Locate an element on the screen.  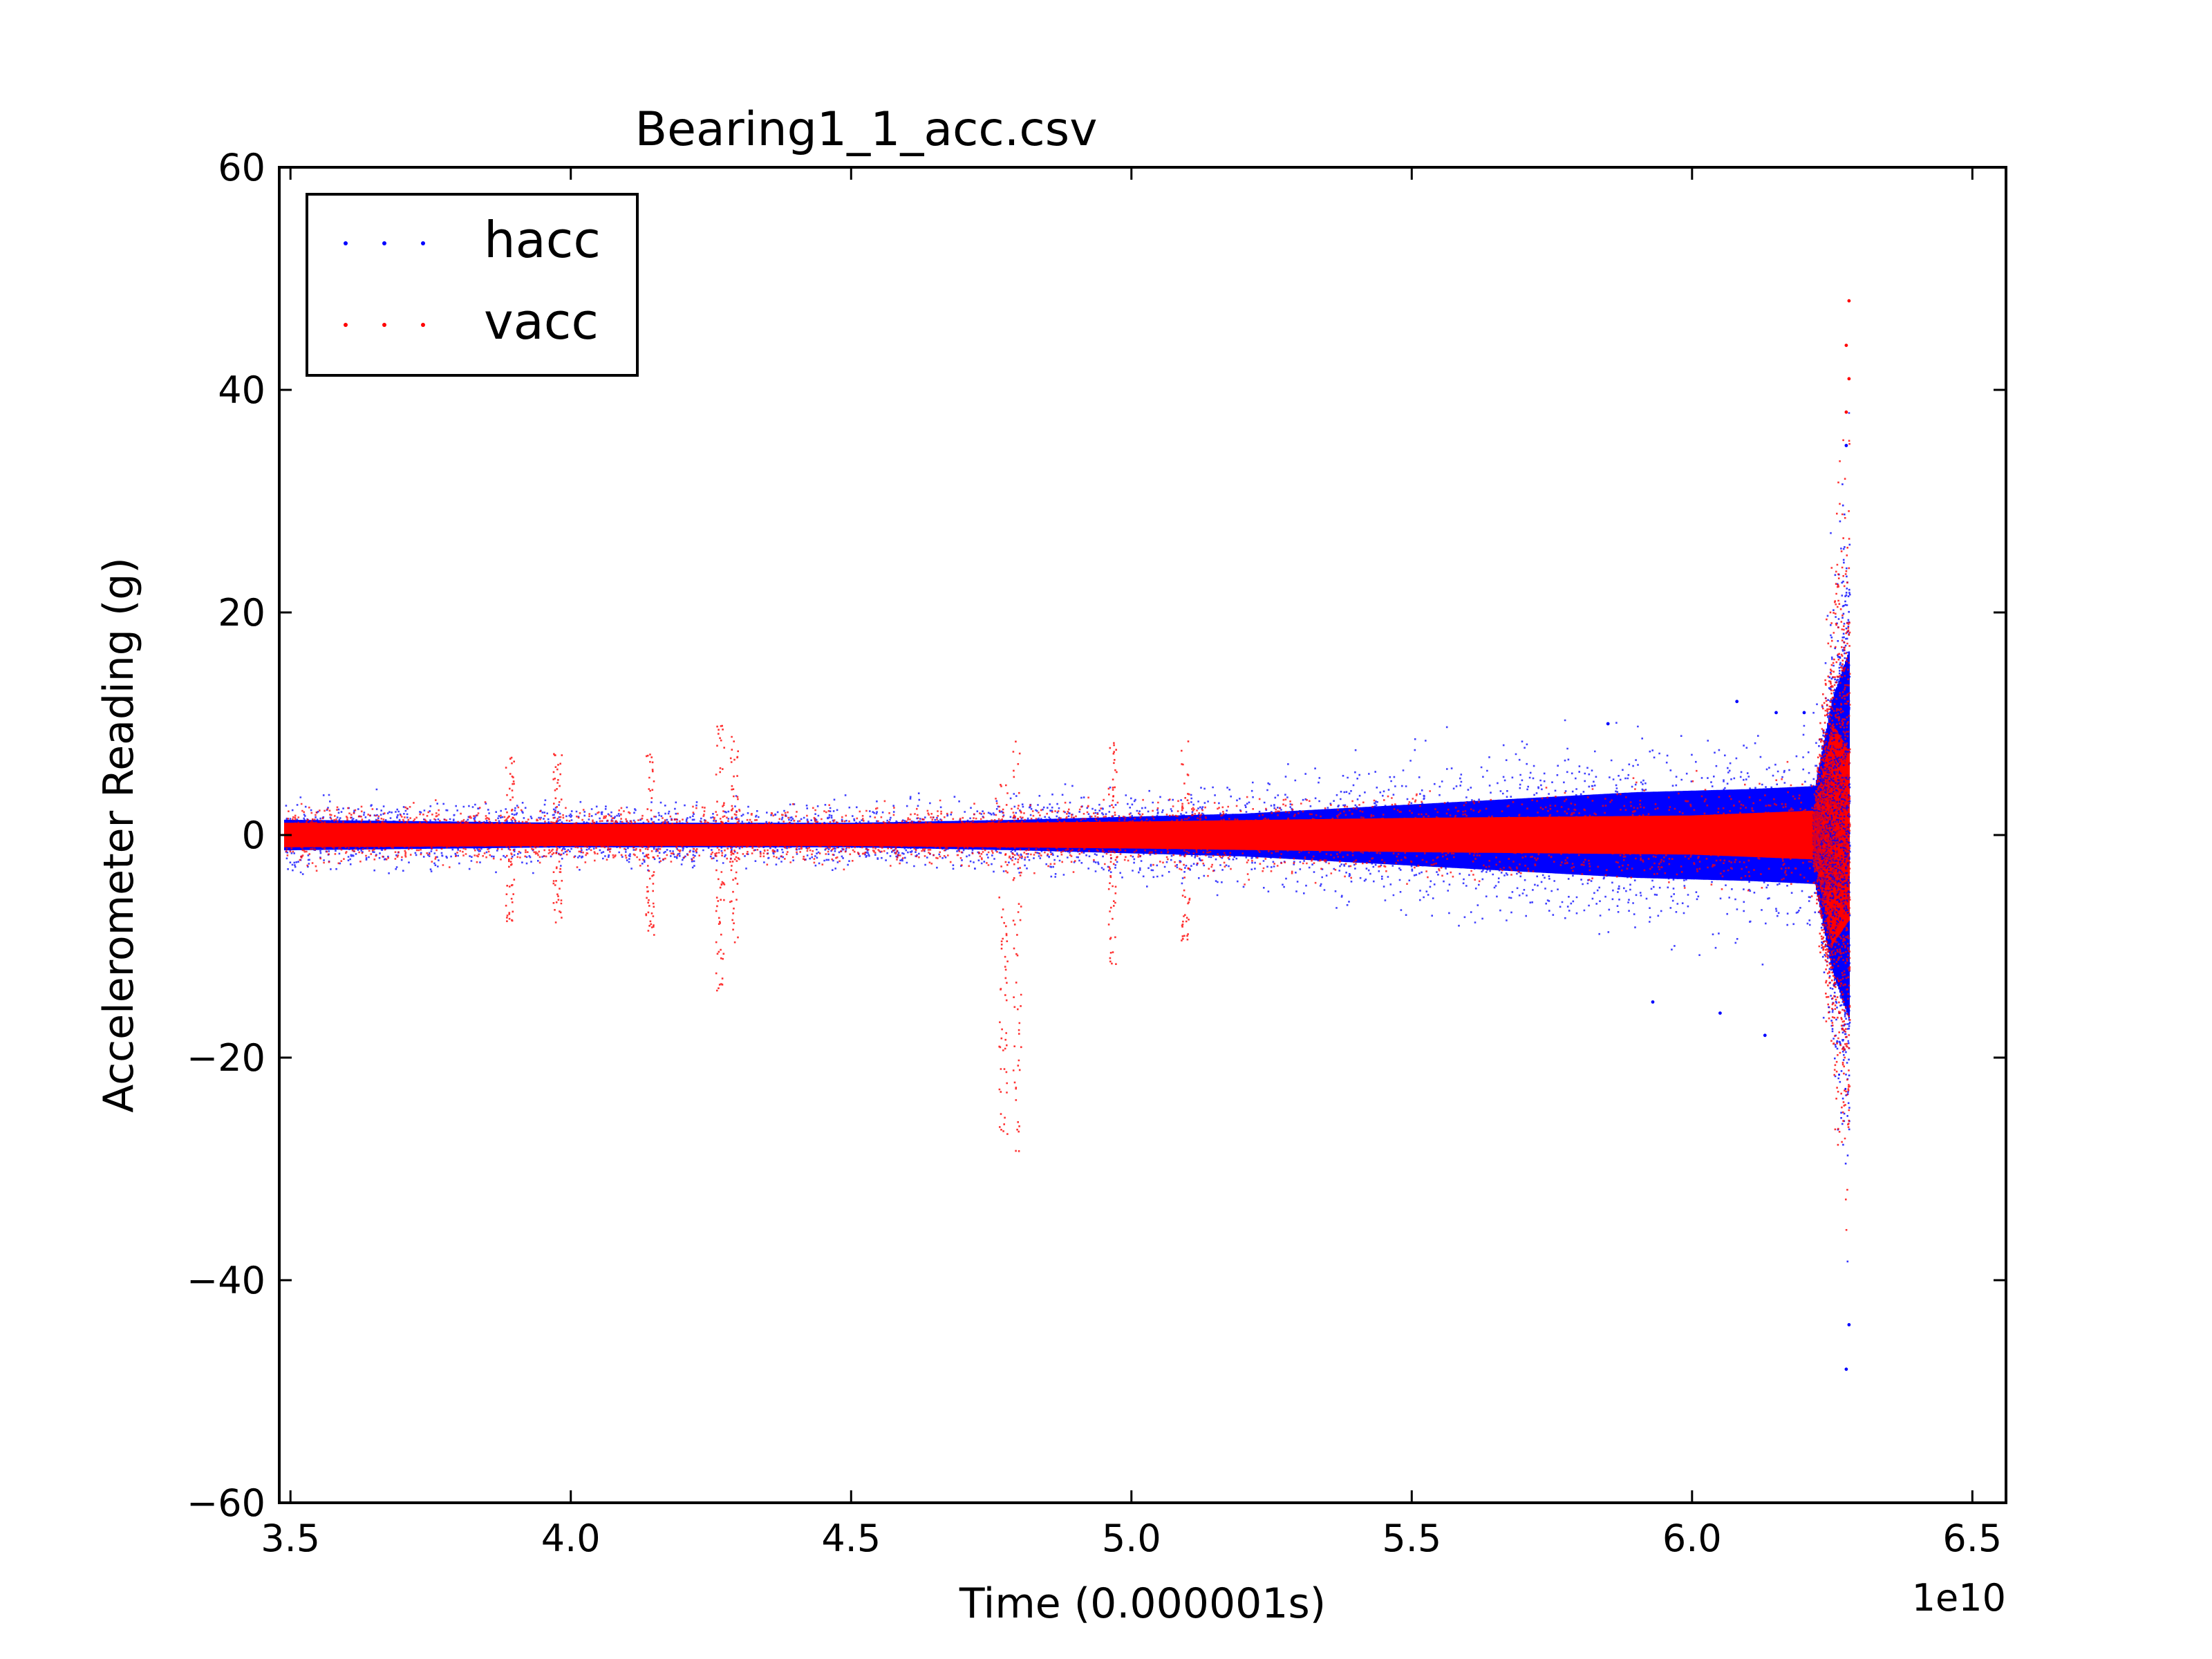
x-tick-label: 5.5 is located at coordinates (1412, 1539).